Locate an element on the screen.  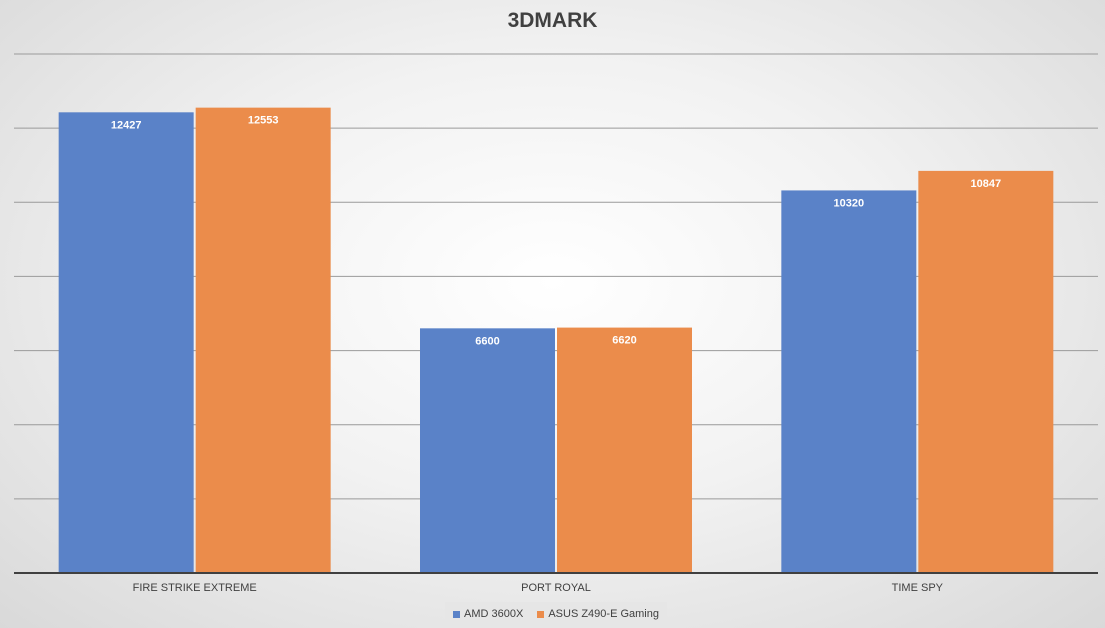
data-label-asus-z490-e-gaming-fire-strike-extreme: 12553 is located at coordinates (263, 121).